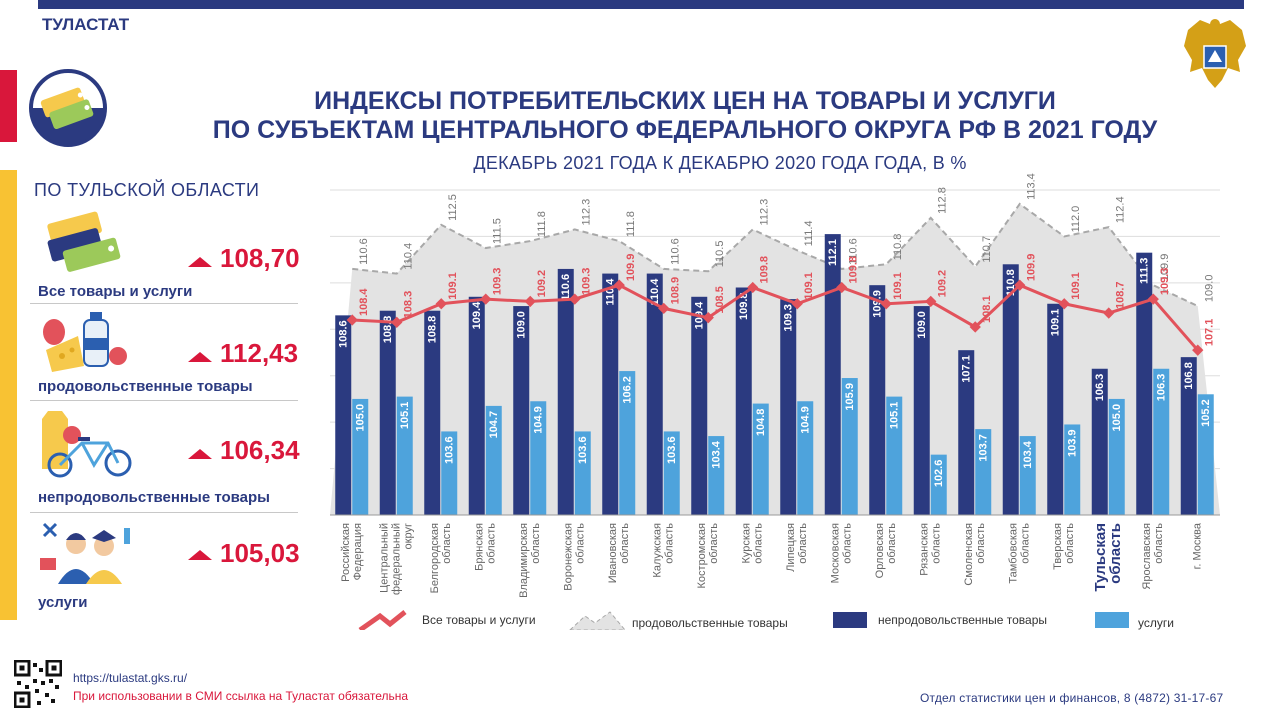  What do you see at coordinates (655, 292) in the screenshot?
I see `nonfood-value-label: 110.4` at bounding box center [655, 292].